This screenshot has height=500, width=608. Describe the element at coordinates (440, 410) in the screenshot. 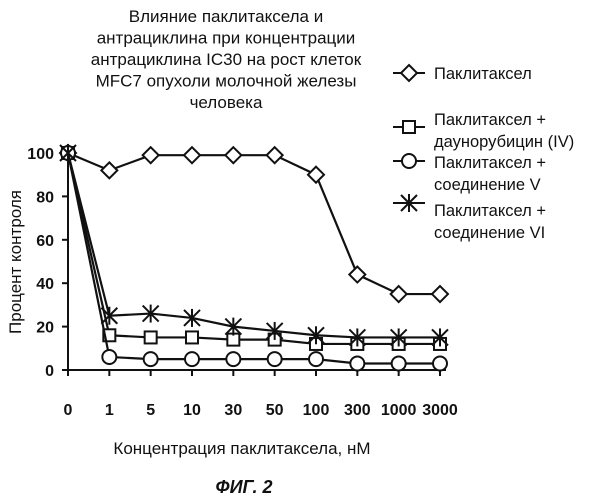

I see `x-tick-label: 3000` at that location.